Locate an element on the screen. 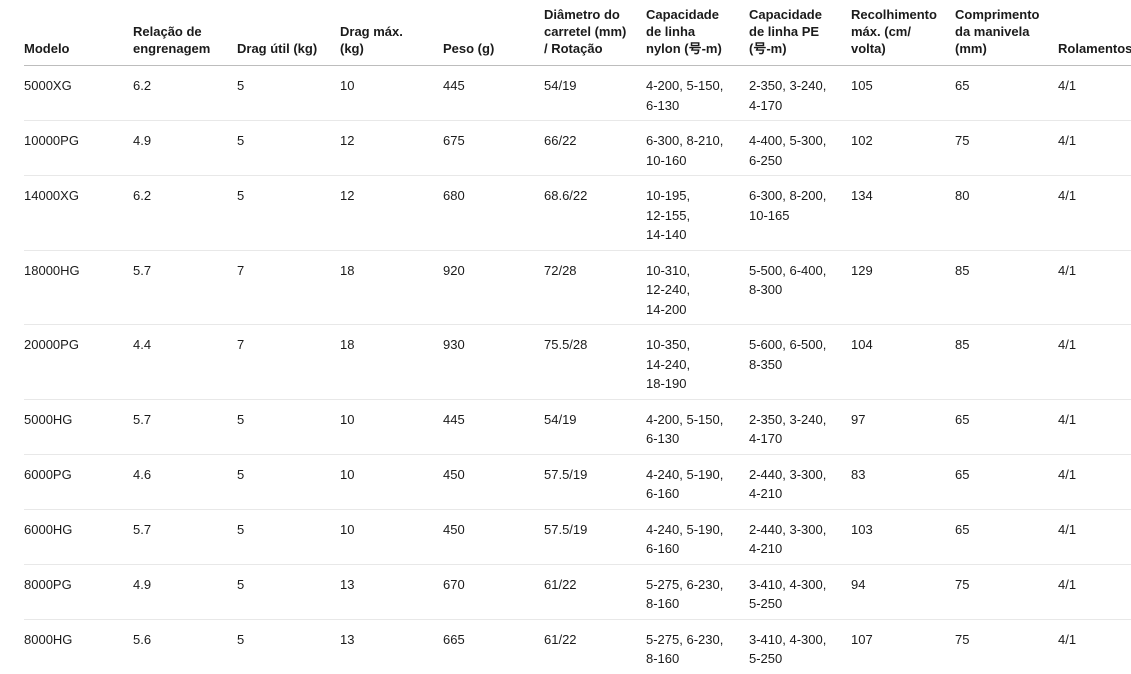 The image size is (1131, 674). table-cell: 4.4 is located at coordinates (185, 362).